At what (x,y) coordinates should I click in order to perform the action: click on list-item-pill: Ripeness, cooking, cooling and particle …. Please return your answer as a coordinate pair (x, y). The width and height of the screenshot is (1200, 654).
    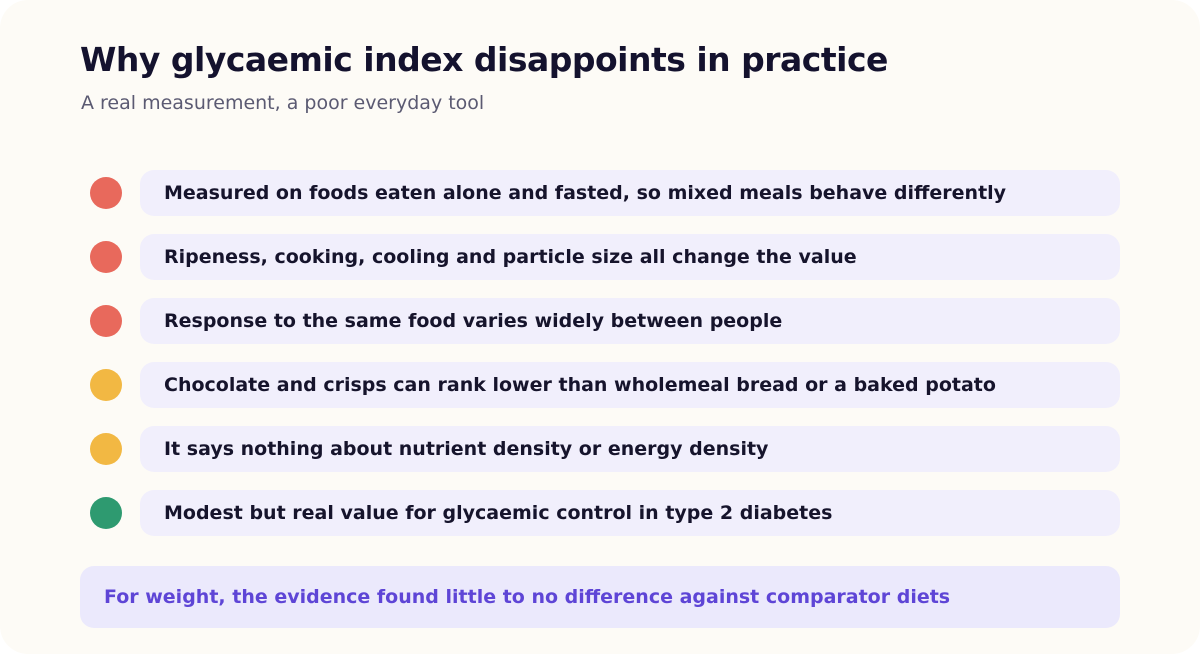
    Looking at the image, I should click on (630, 257).